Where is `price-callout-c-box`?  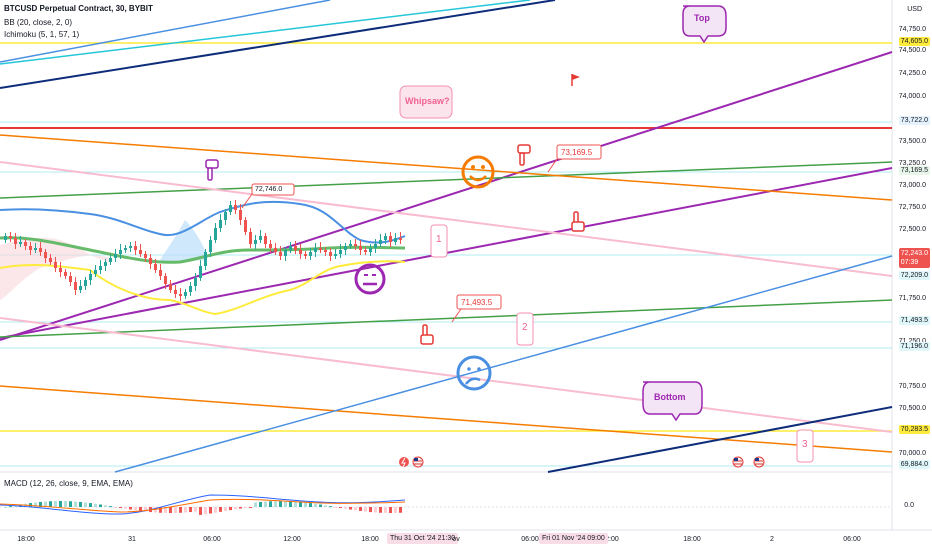
price-callout-c-box is located at coordinates (479, 302).